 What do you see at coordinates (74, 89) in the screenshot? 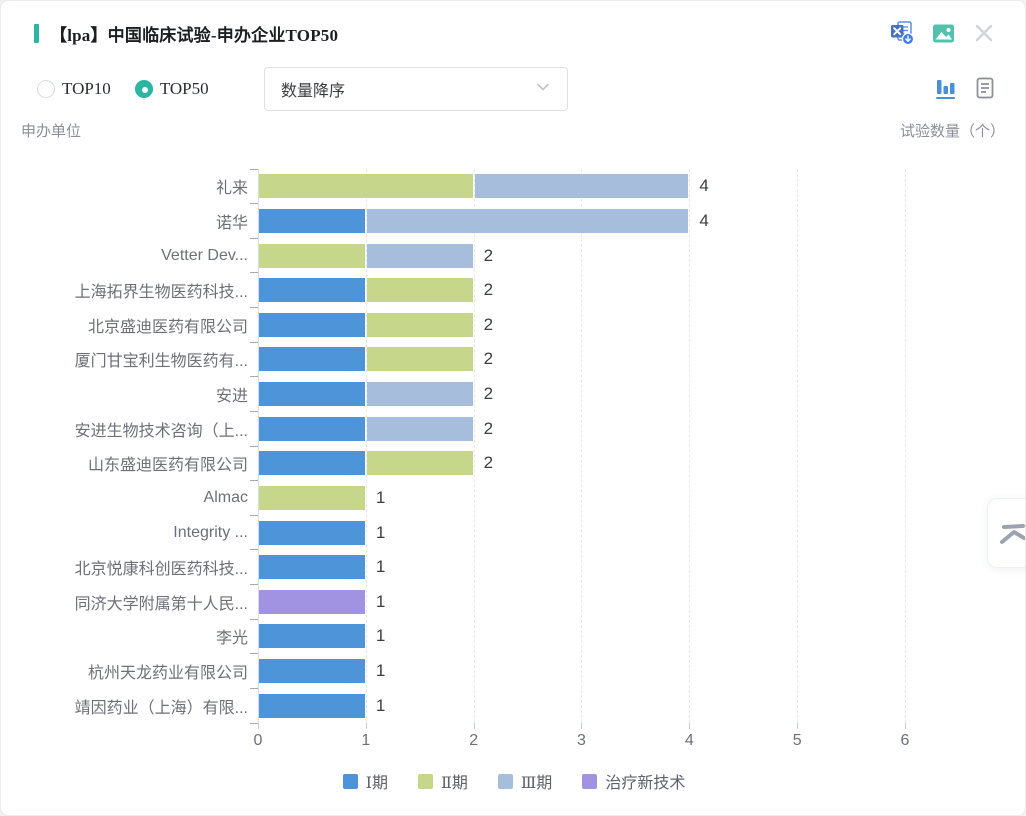
I see `radio-top10: TOP10` at bounding box center [74, 89].